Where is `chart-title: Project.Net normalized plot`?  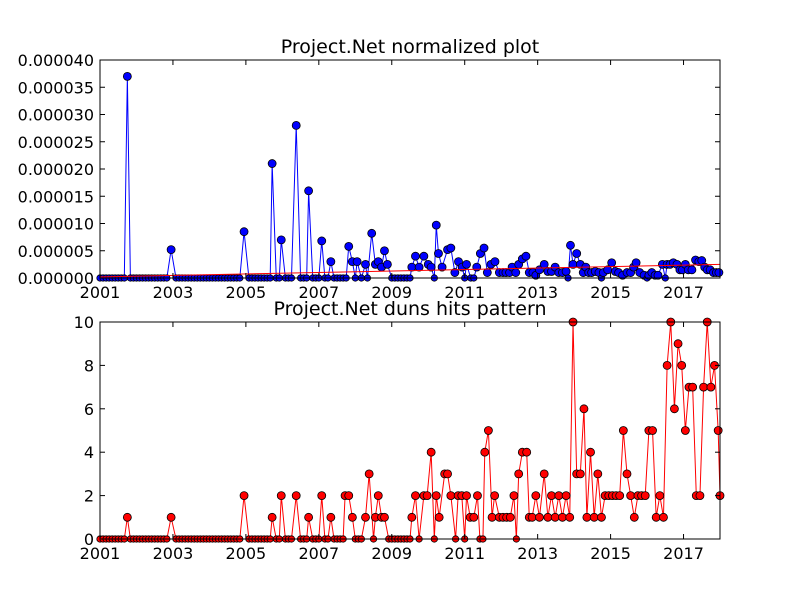
chart-title: Project.Net normalized plot is located at coordinates (410, 47).